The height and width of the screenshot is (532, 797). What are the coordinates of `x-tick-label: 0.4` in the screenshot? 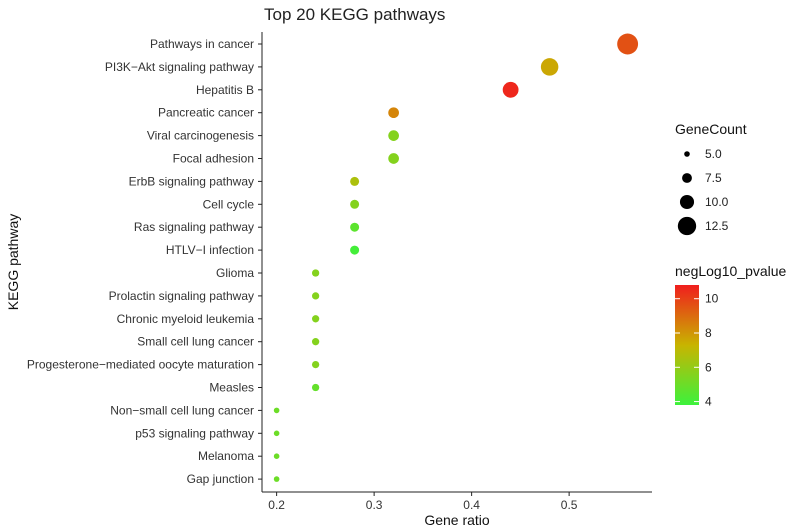 It's located at (471, 505).